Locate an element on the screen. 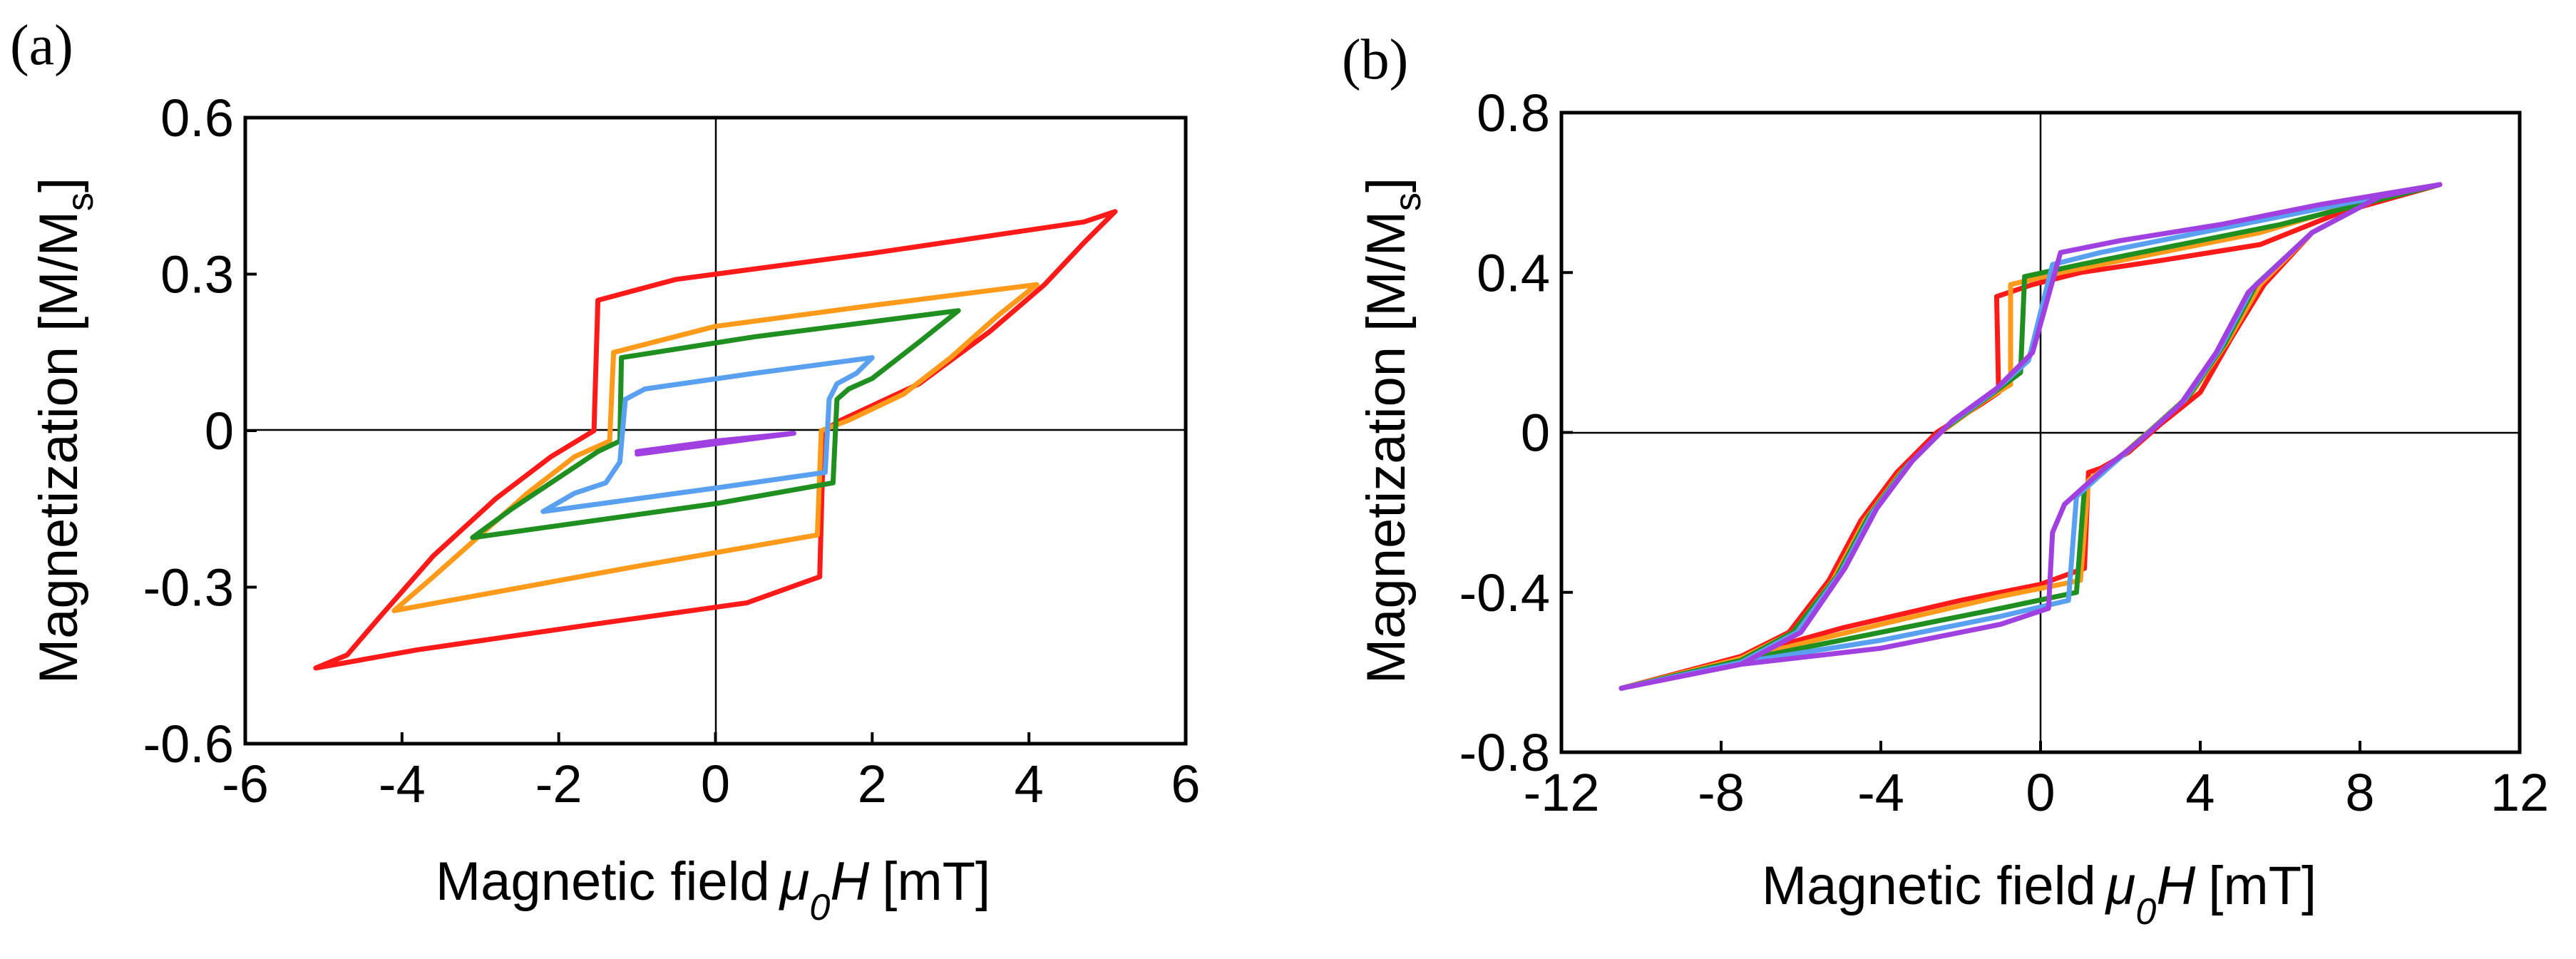 The height and width of the screenshot is (959, 2576). panel-a-xtick-label-4: 2 is located at coordinates (872, 784).